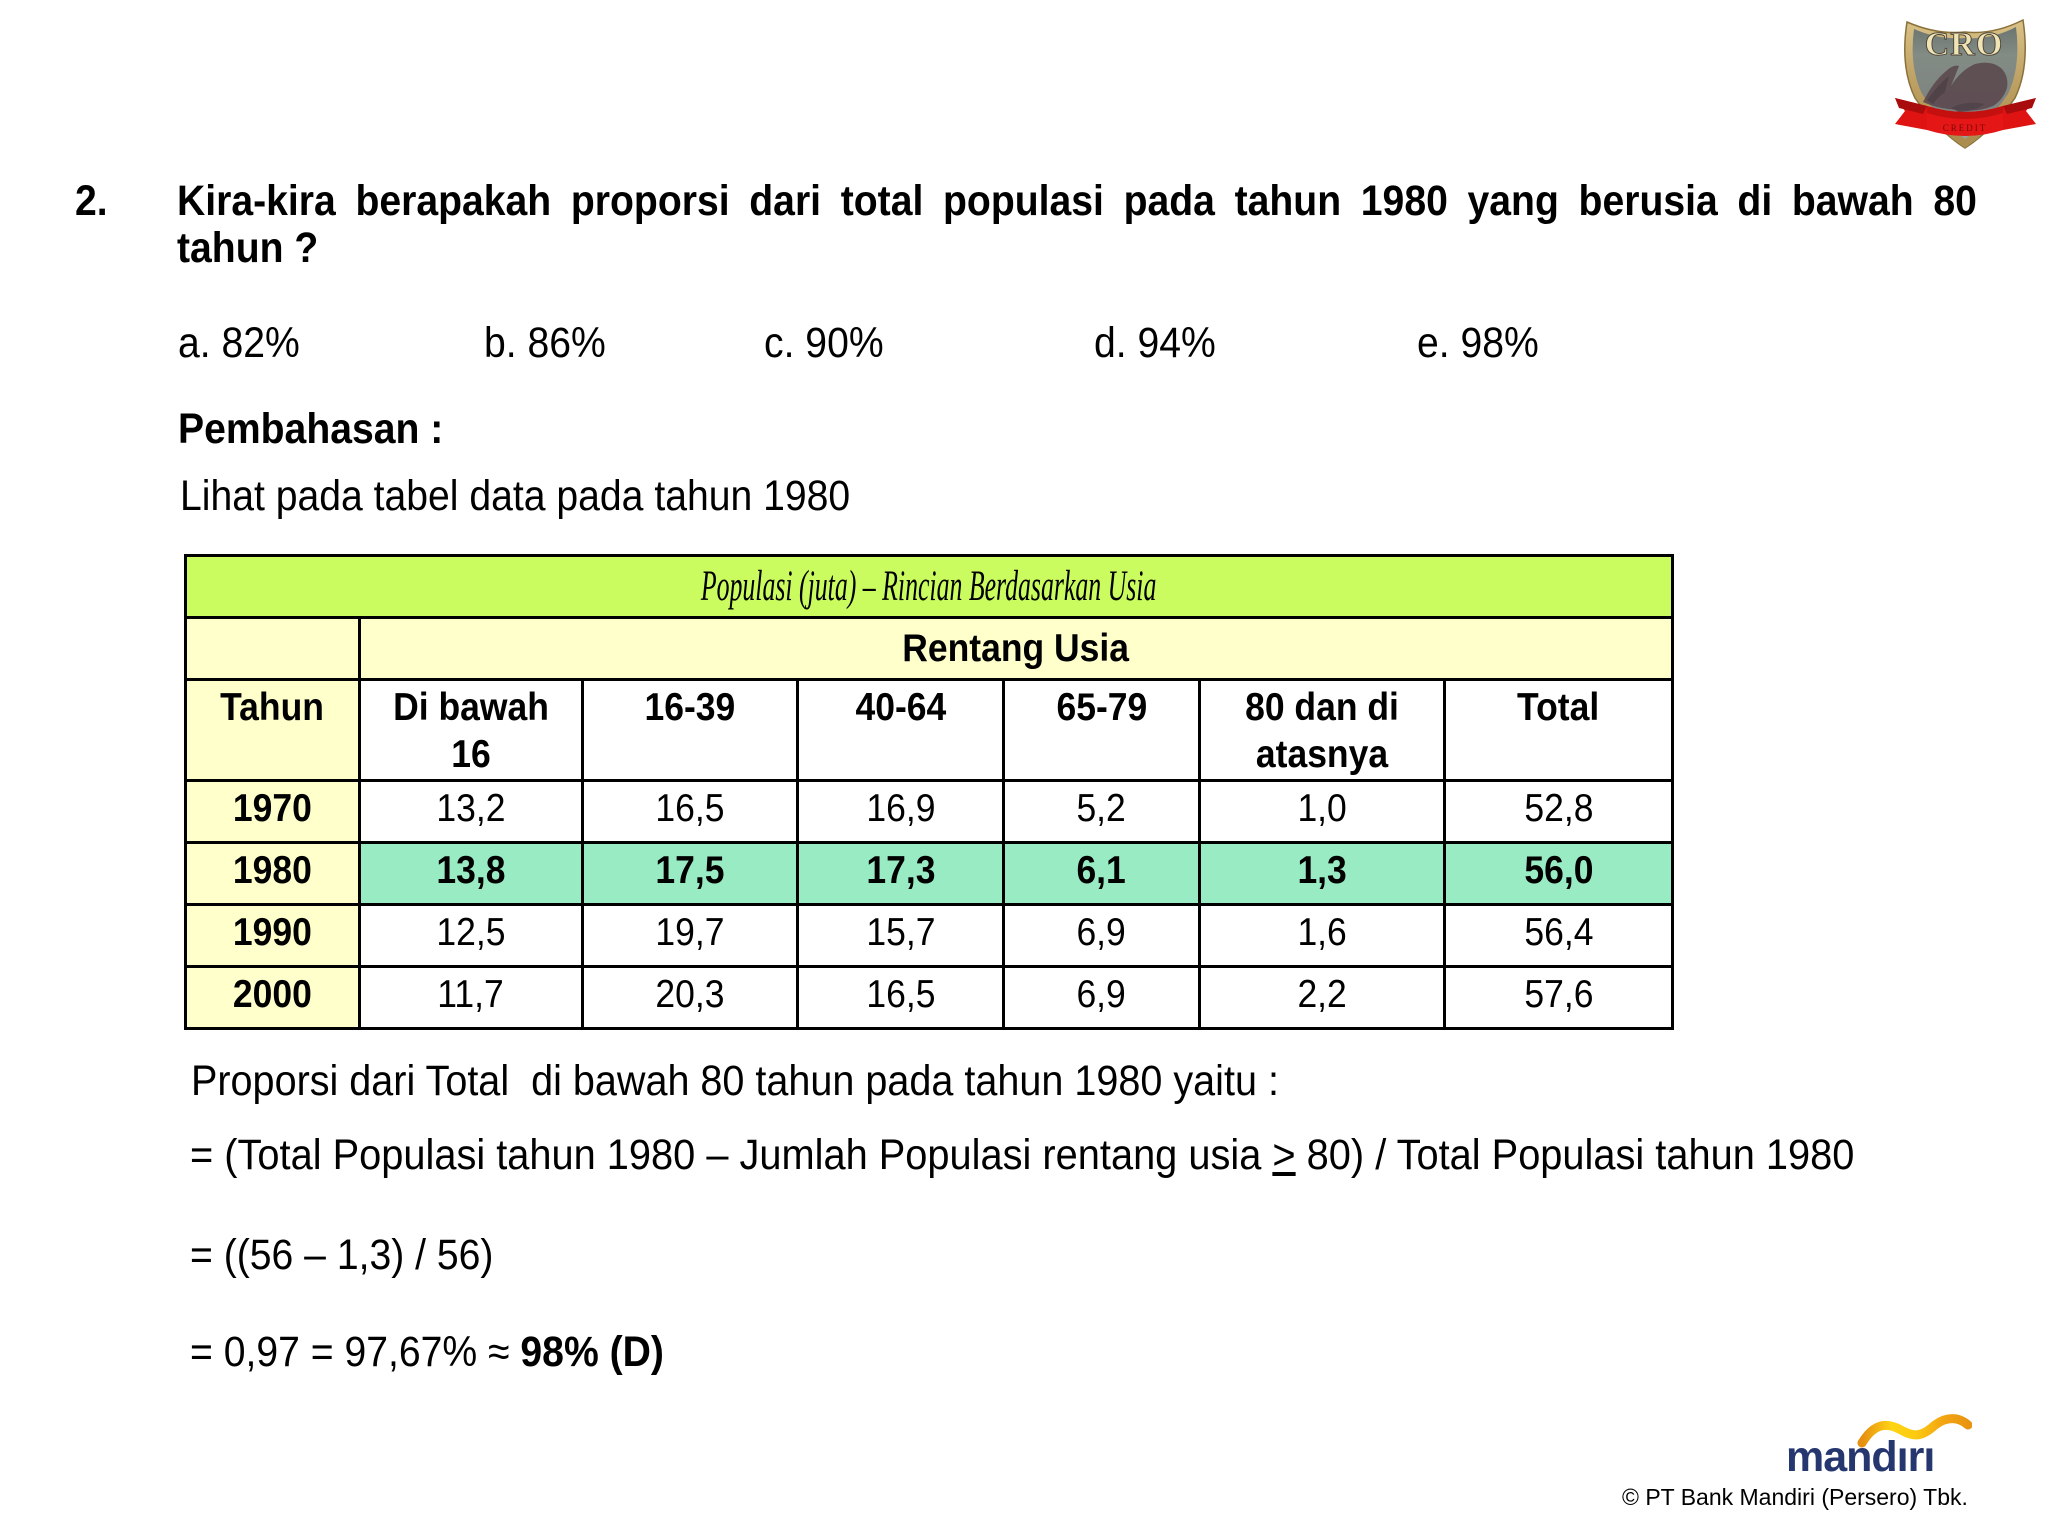  Describe the element at coordinates (1964, 44) in the screenshot. I see `svg-text: CRO` at that location.